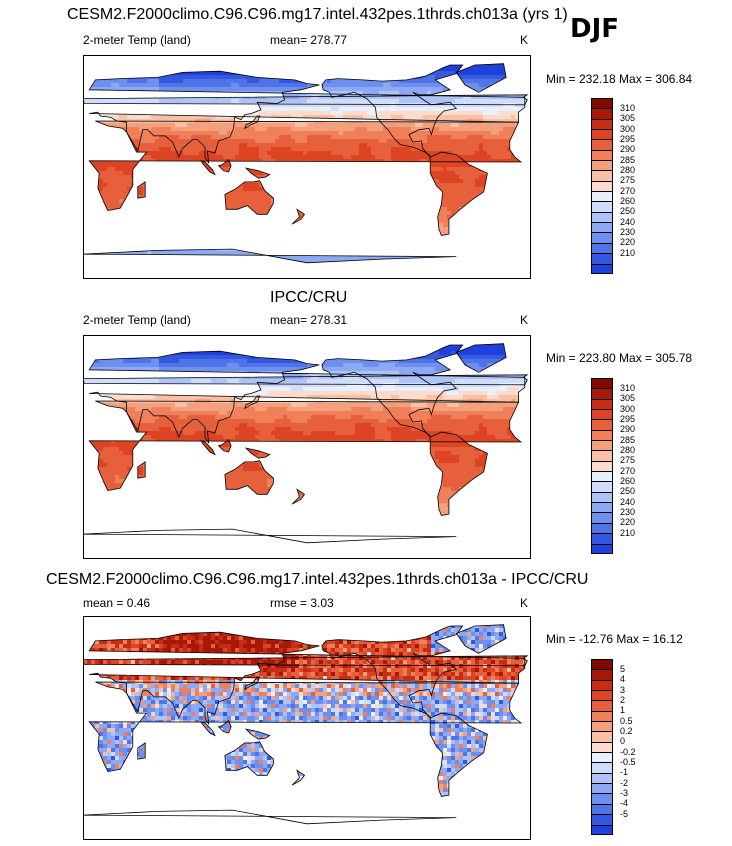 The height and width of the screenshot is (846, 732). I want to click on colorbar-tick-label: -0.5, so click(628, 762).